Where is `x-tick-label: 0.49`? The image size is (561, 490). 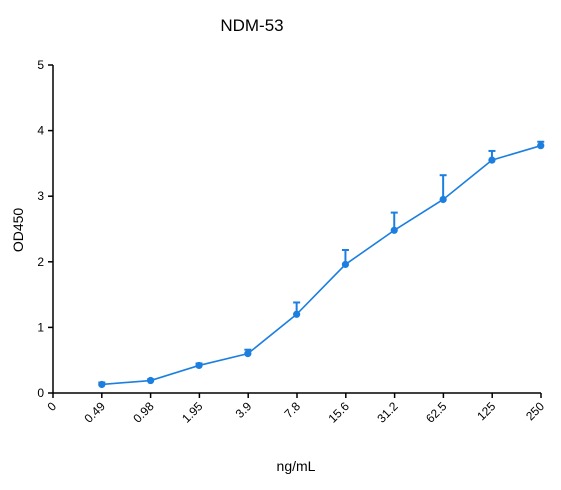 x-tick-label: 0.49 is located at coordinates (95, 412).